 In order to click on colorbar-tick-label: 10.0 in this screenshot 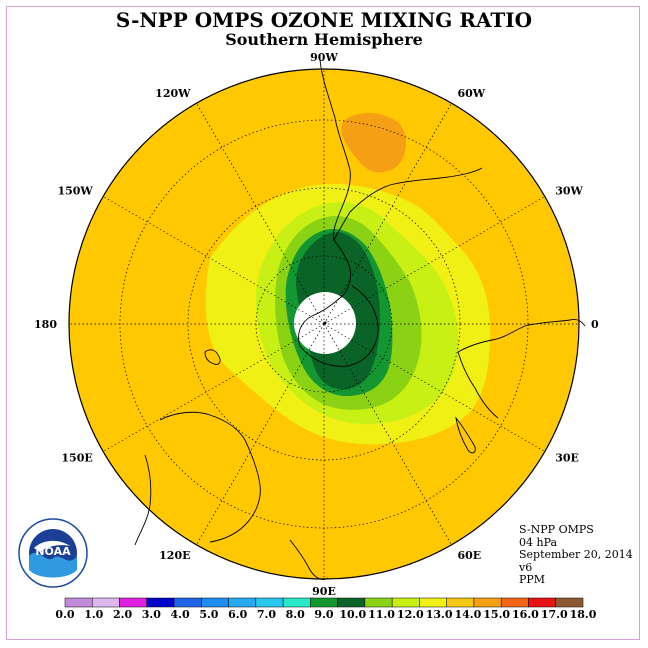, I will do `click(352, 614)`.